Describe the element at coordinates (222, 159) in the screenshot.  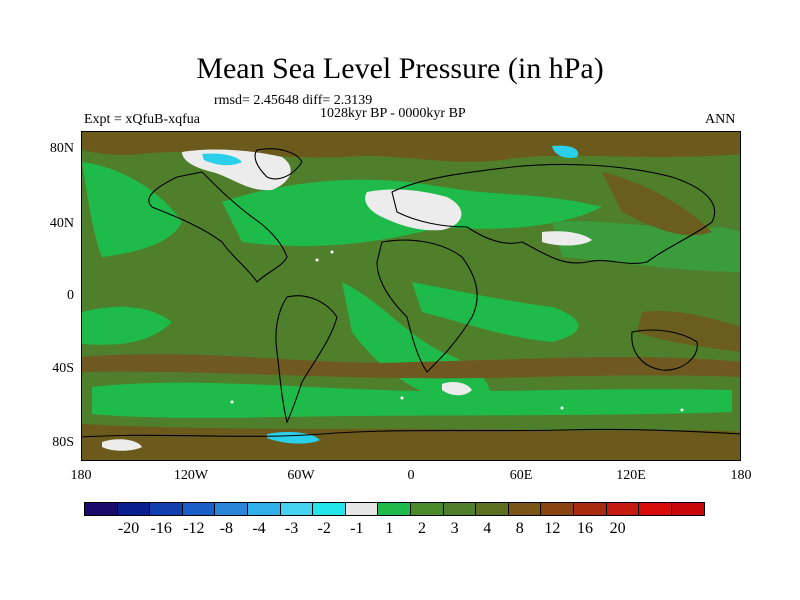
I see `cyan-greenland` at that location.